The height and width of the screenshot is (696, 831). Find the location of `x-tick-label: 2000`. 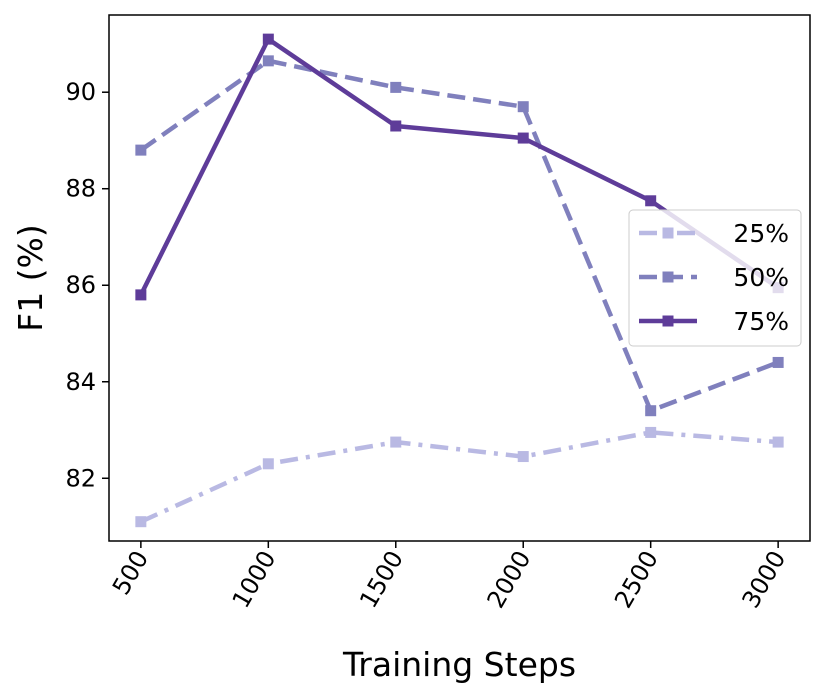

x-tick-label: 2000 is located at coordinates (509, 579).